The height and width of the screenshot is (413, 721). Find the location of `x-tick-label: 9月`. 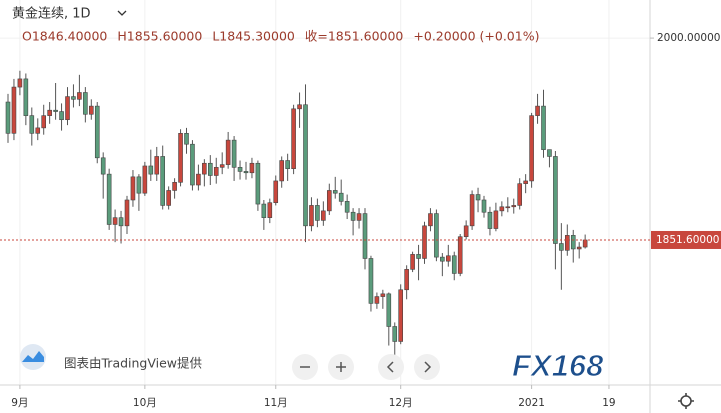

x-tick-label: 9月 is located at coordinates (19, 403).